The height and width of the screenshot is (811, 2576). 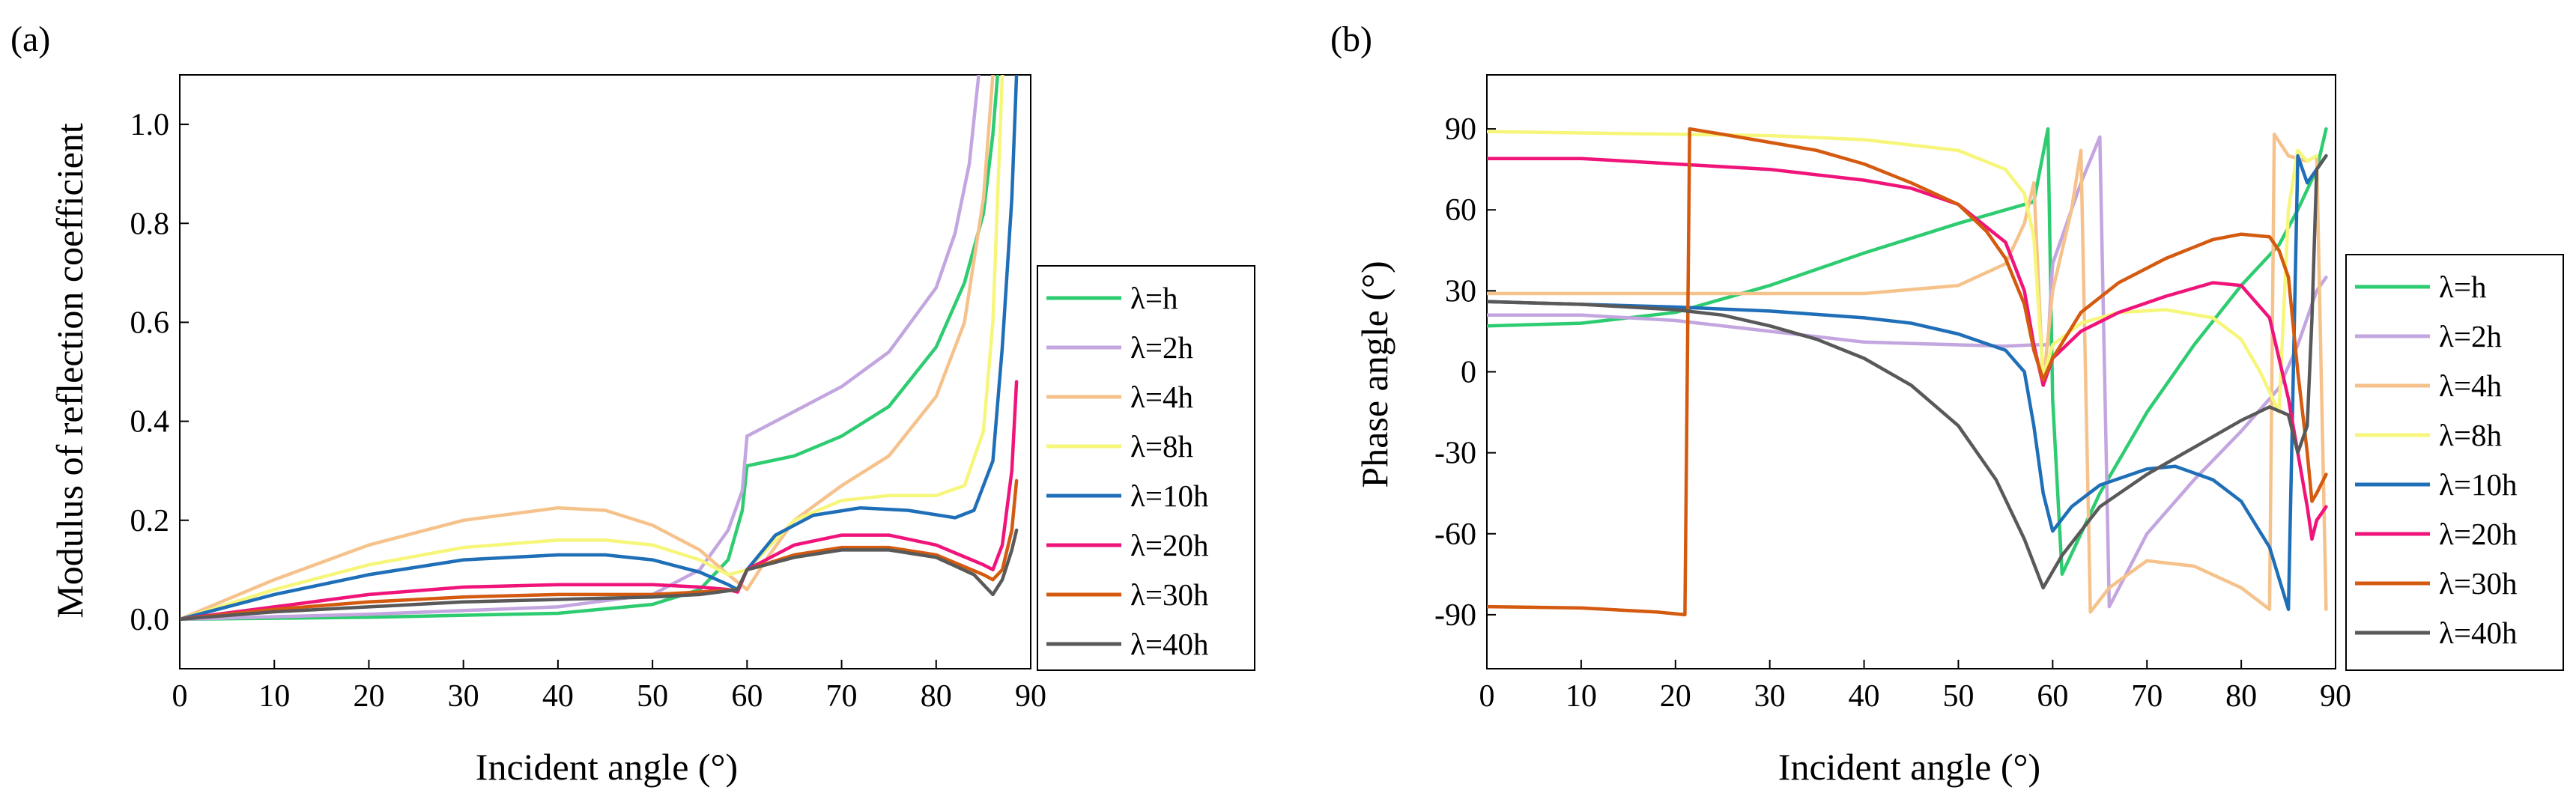 What do you see at coordinates (150, 323) in the screenshot?
I see `y-tick-label: 0.6` at bounding box center [150, 323].